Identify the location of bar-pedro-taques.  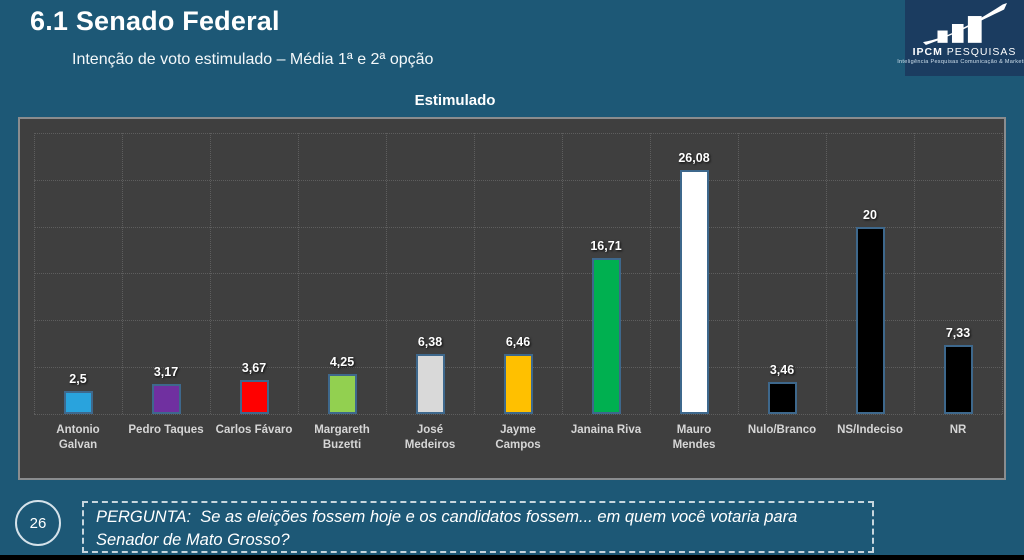
(166, 398).